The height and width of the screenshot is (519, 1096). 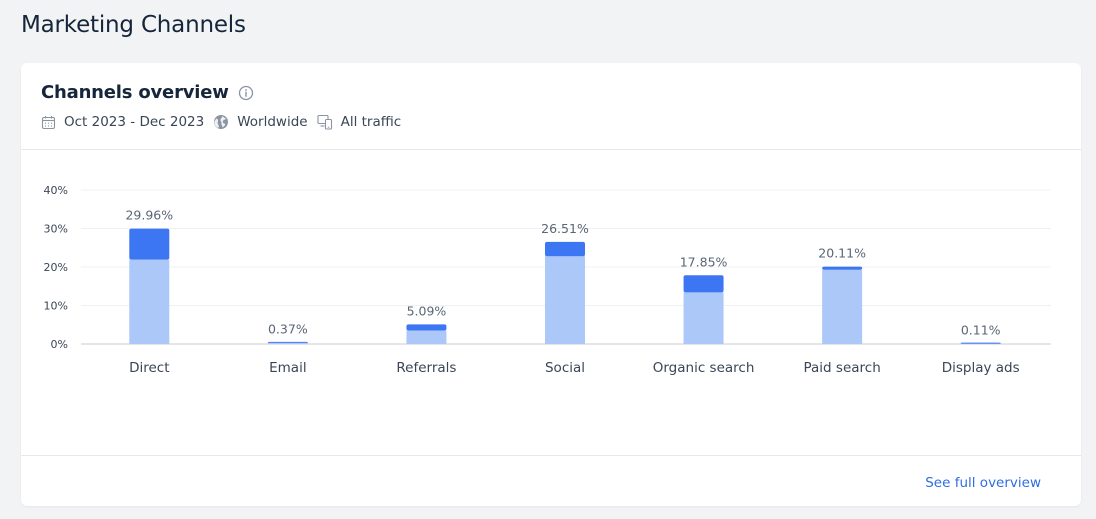 I want to click on card-title-row: Channels overview, so click(x=147, y=92).